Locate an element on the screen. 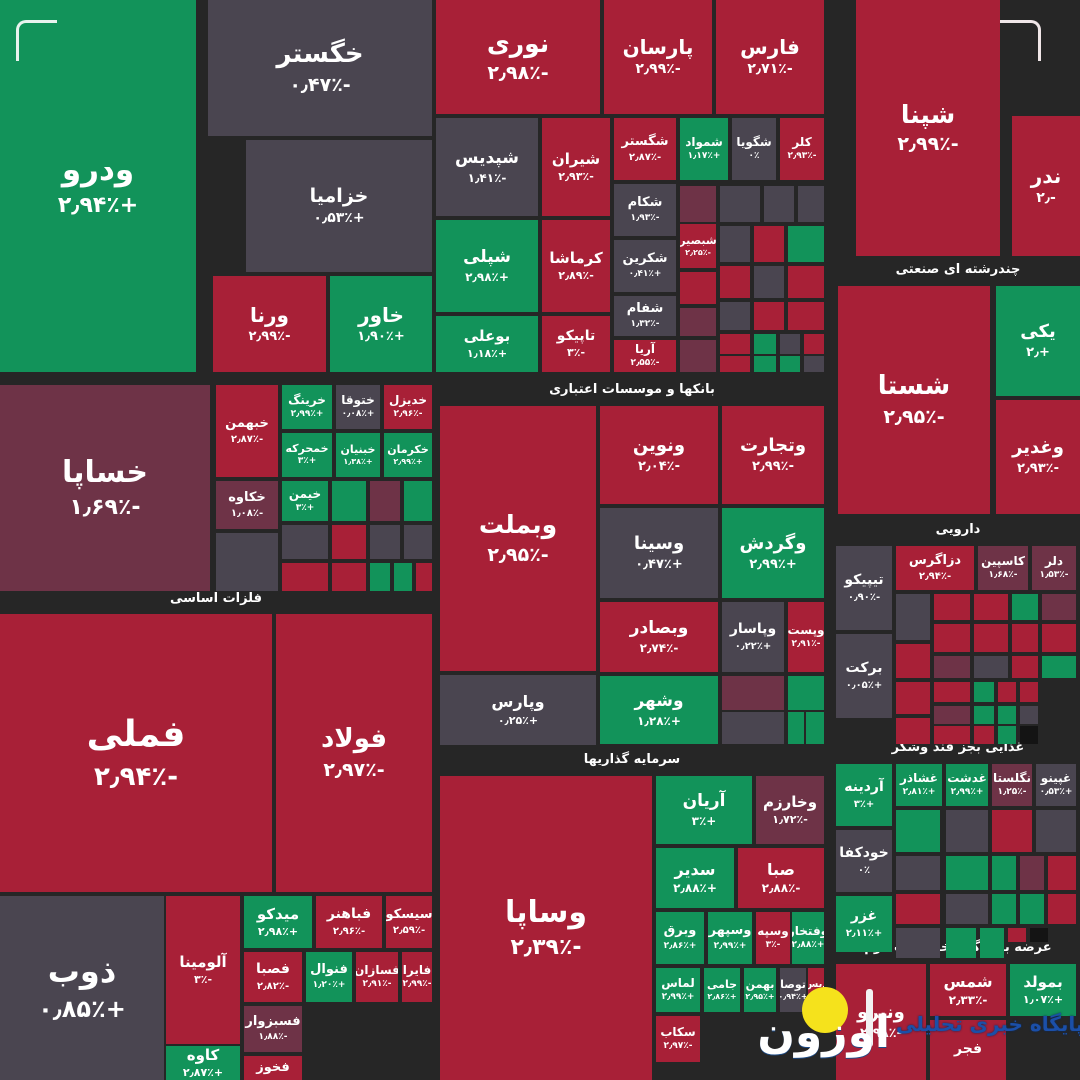  treemap-cell-lamas: لماس +۲٫۹۹٪ is located at coordinates (678, 990).